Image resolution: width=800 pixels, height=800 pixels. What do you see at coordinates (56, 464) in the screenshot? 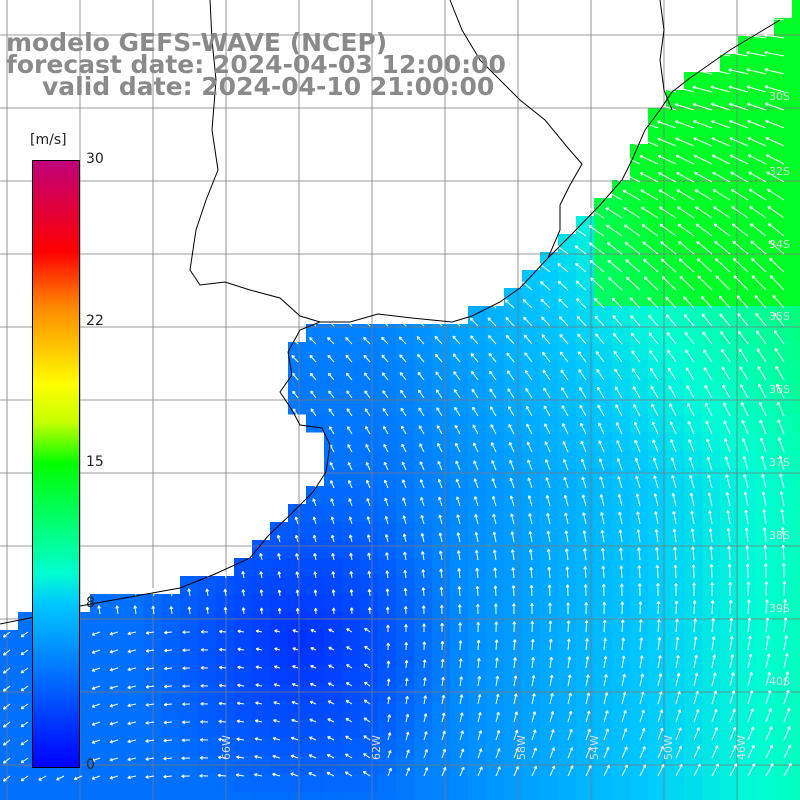
I see `color-scale-bar` at bounding box center [56, 464].